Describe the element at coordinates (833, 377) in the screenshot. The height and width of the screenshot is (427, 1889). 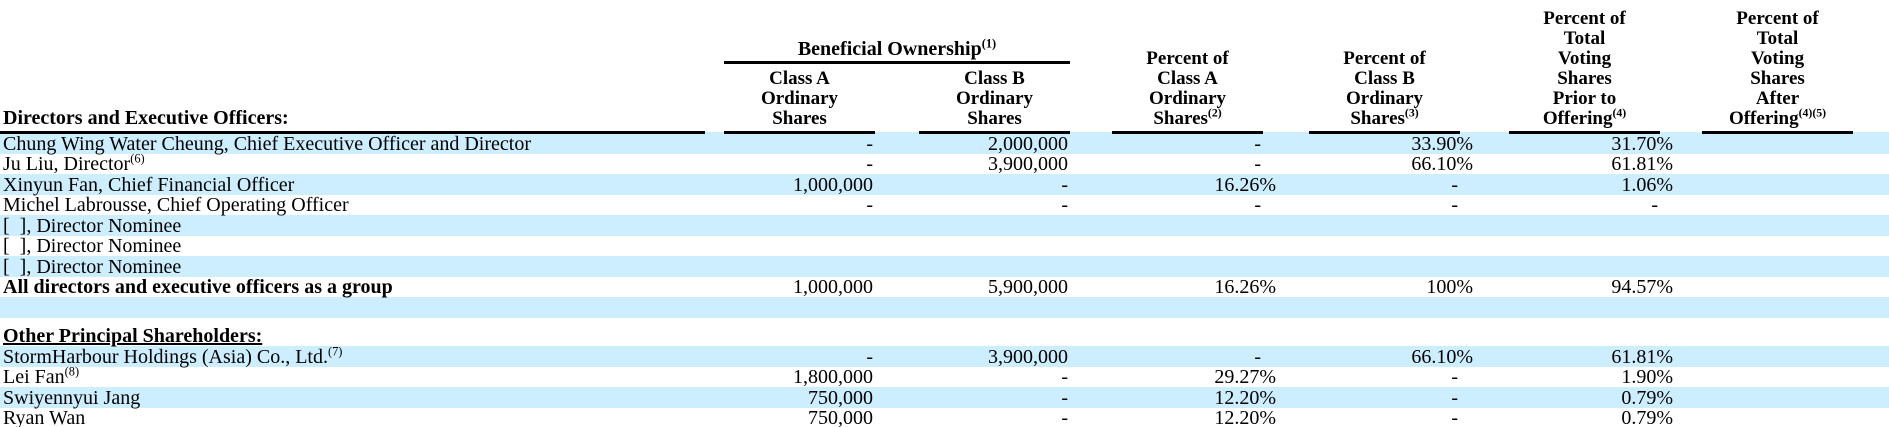
I see `class-a-shares-cell: 1,800,000` at that location.